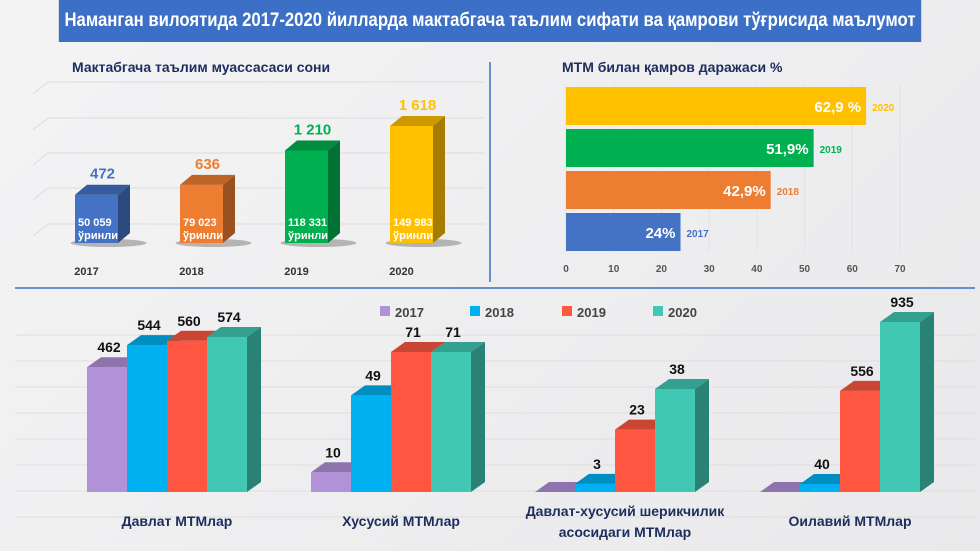 Image resolution: width=980 pixels, height=551 pixels. What do you see at coordinates (850, 521) in the screenshot?
I see `category-label: Оилавий МТМлар` at bounding box center [850, 521].